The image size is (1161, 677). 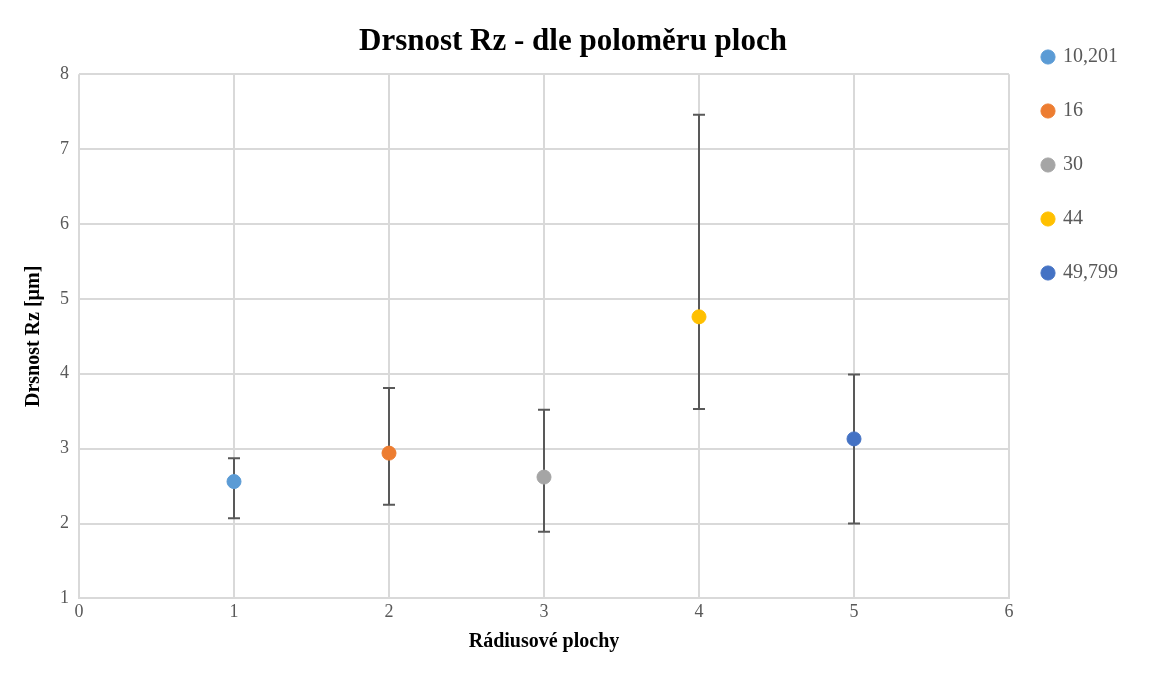 I want to click on y-tick-label: 4, so click(x=64, y=372).